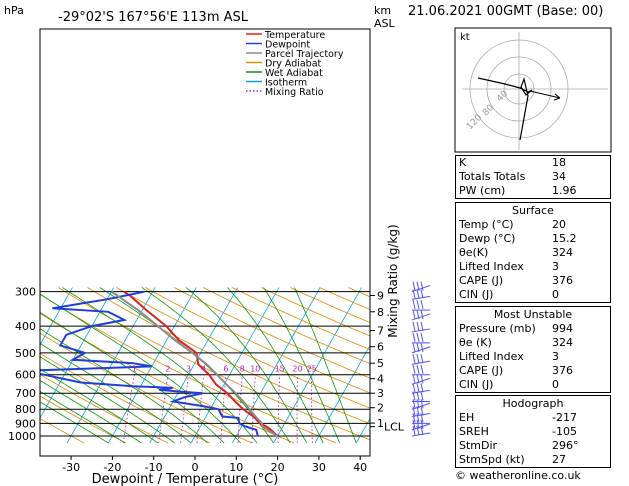 This screenshot has width=629, height=486. Describe the element at coordinates (195, 467) in the screenshot. I see `temperature-tick-label: 0` at that location.